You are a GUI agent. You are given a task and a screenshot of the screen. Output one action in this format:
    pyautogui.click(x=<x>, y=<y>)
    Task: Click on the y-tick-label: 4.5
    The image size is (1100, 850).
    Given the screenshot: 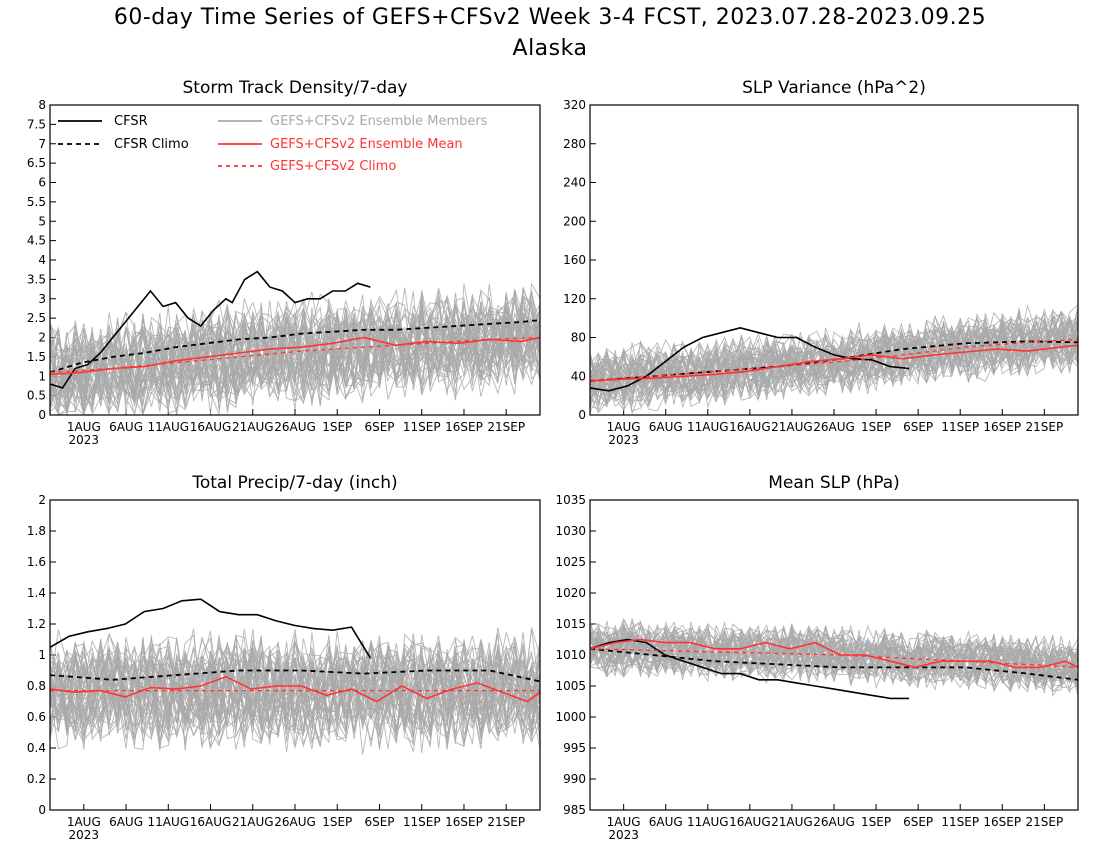 What is the action you would take?
    pyautogui.click(x=36, y=241)
    